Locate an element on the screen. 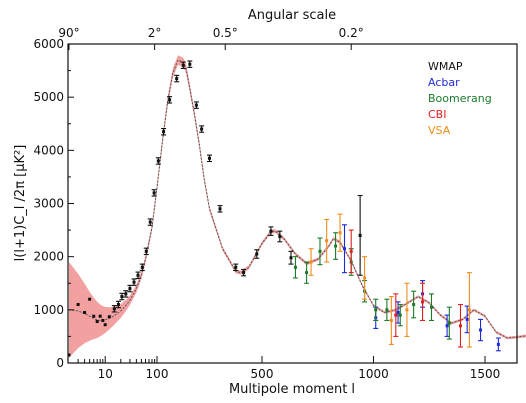  legend-entry-boomerang: Boomerang is located at coordinates (460, 98).